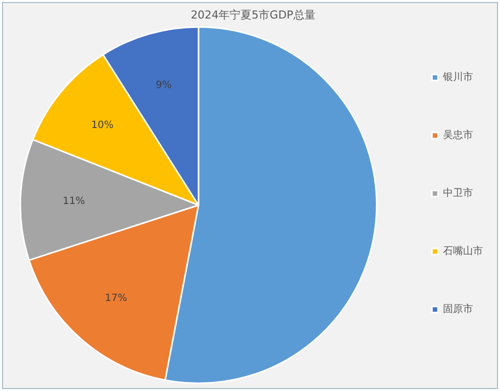 This screenshot has height=391, width=500. I want to click on legend-label: 中卫市, so click(458, 193).